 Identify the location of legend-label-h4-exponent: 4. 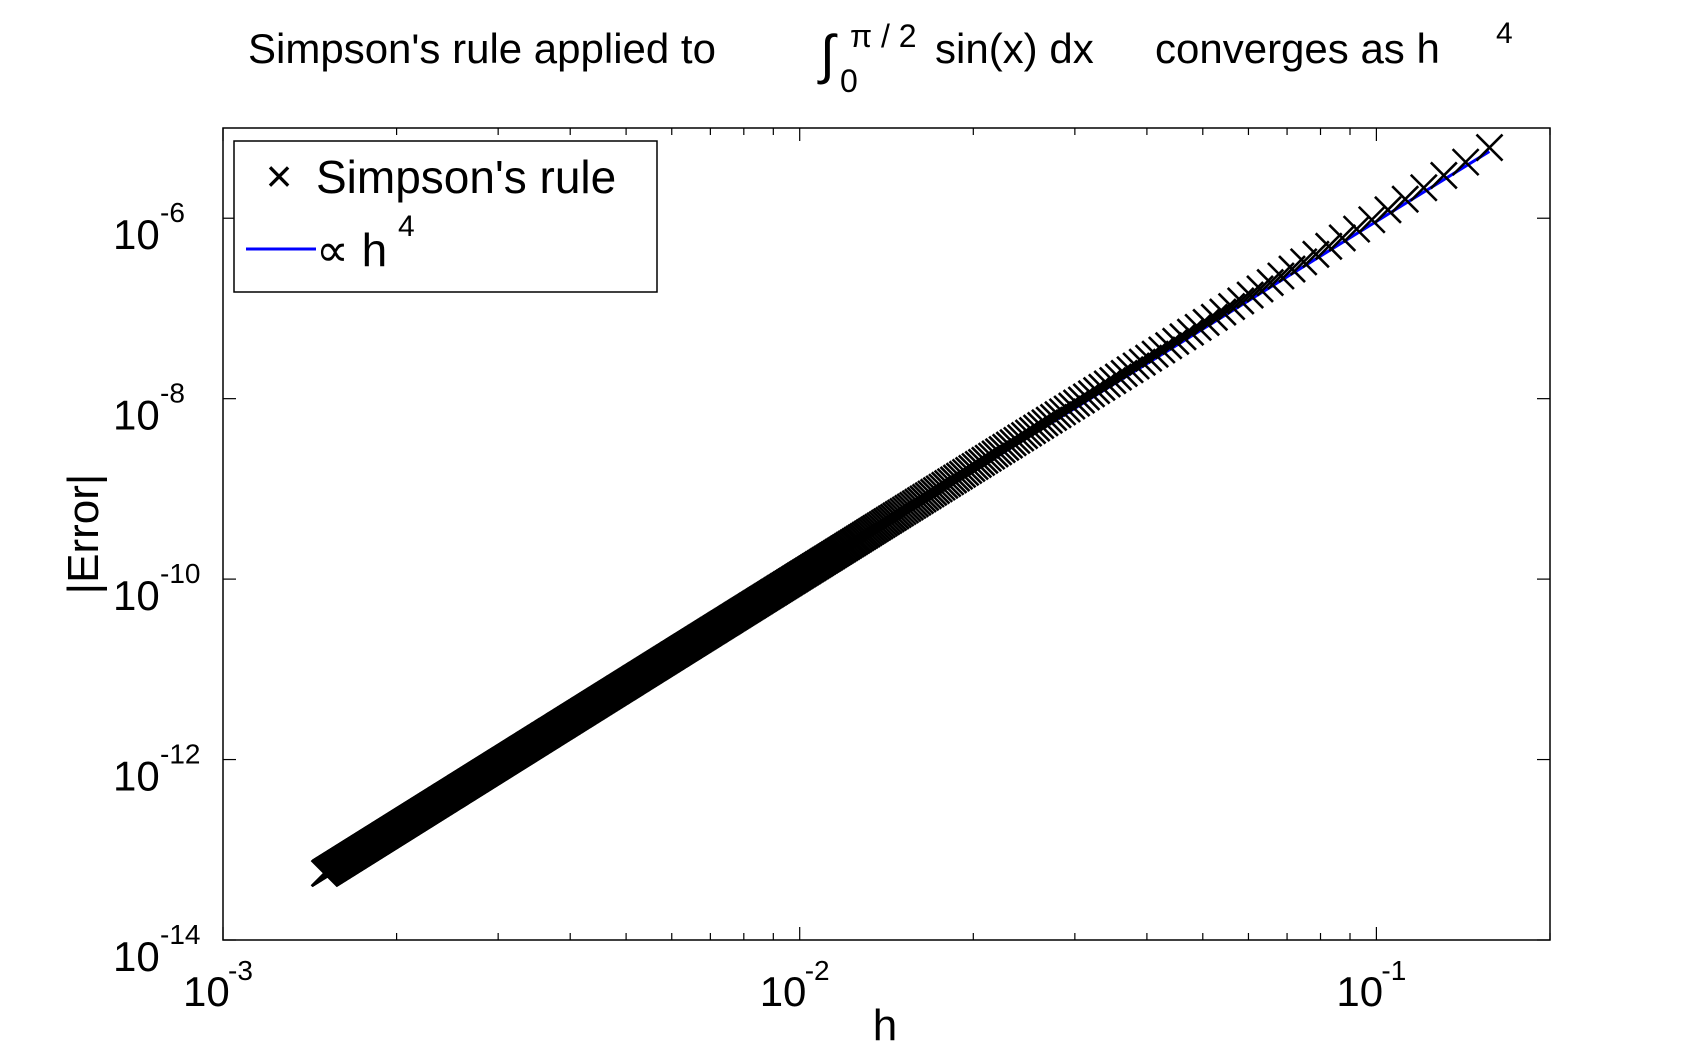
(406, 226).